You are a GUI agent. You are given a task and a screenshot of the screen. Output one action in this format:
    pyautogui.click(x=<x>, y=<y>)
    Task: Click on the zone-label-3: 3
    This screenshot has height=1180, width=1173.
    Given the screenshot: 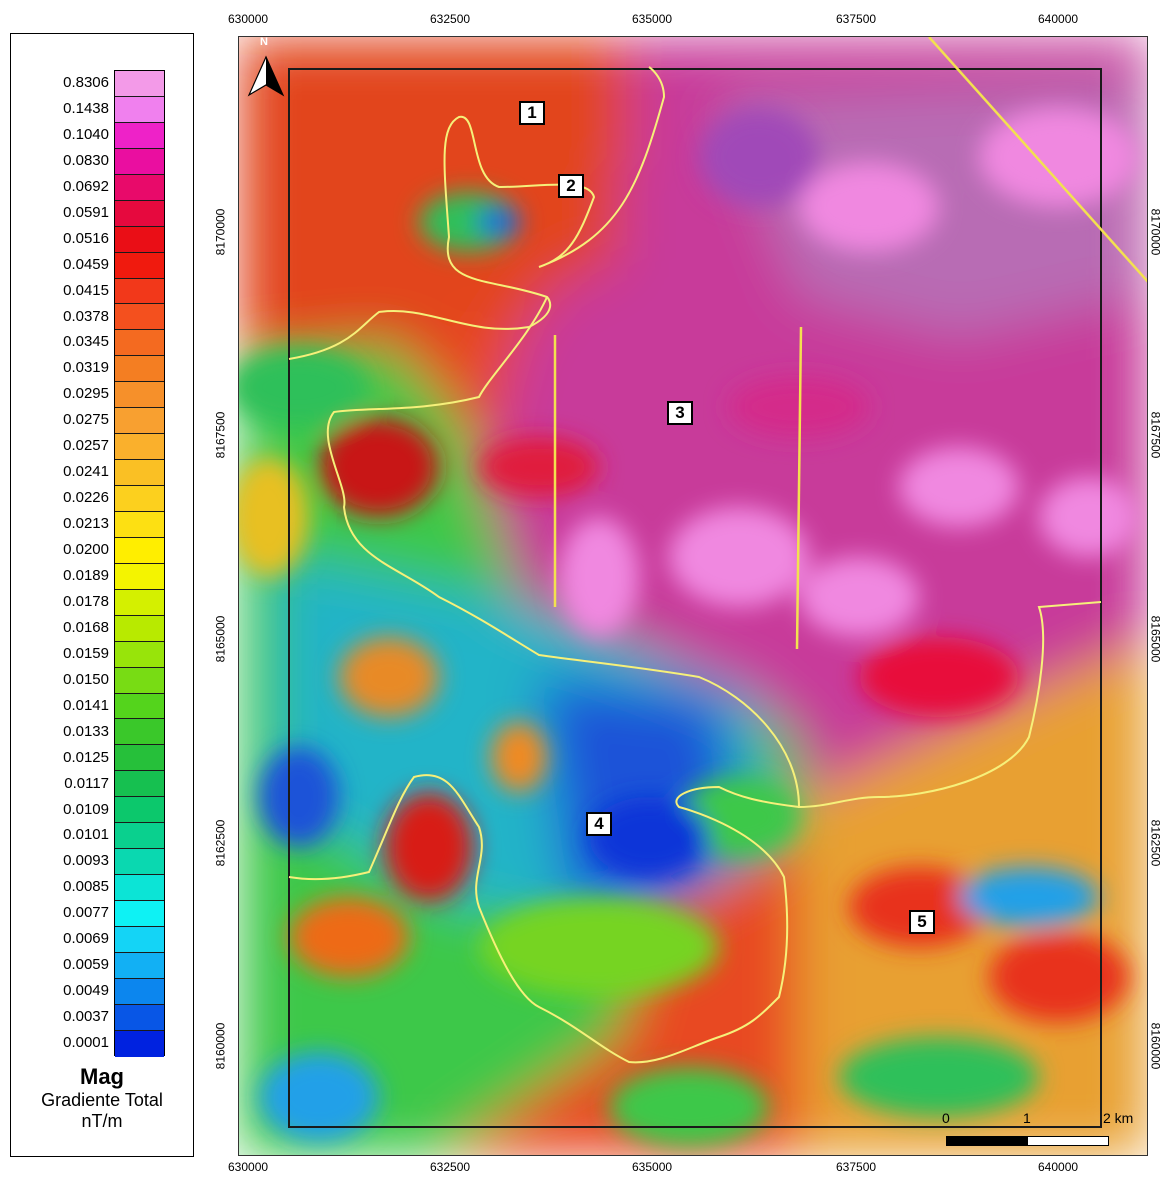 What is the action you would take?
    pyautogui.click(x=680, y=413)
    